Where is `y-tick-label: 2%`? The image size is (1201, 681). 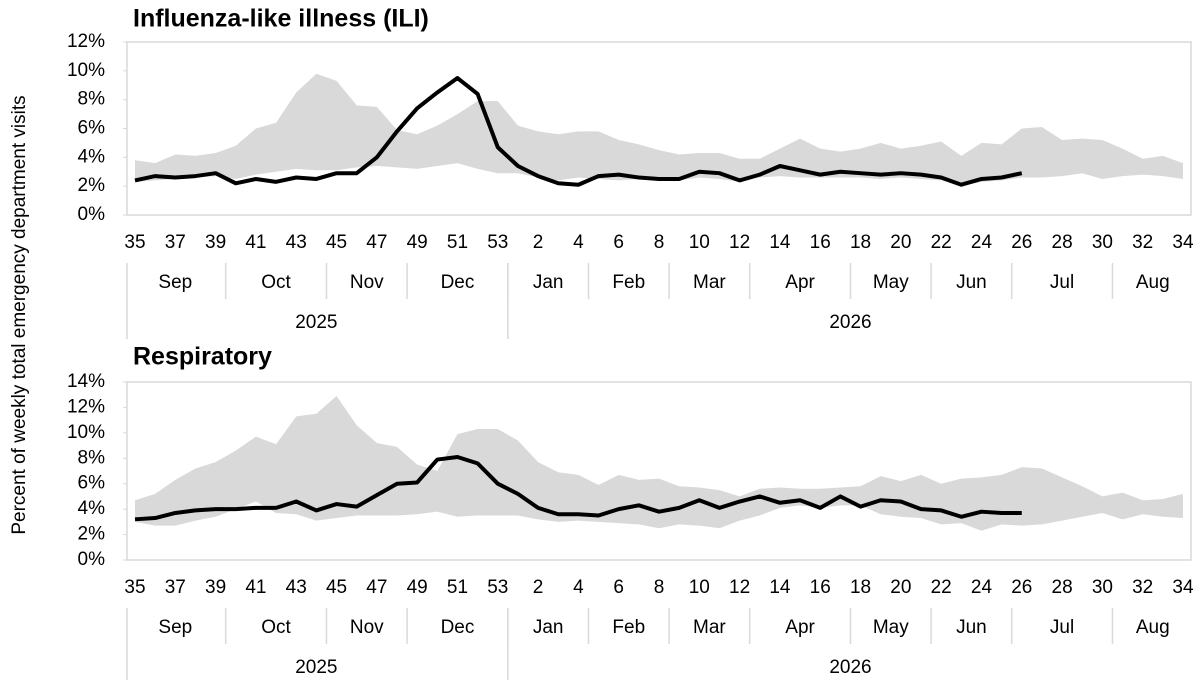
y-tick-label: 2% is located at coordinates (92, 185).